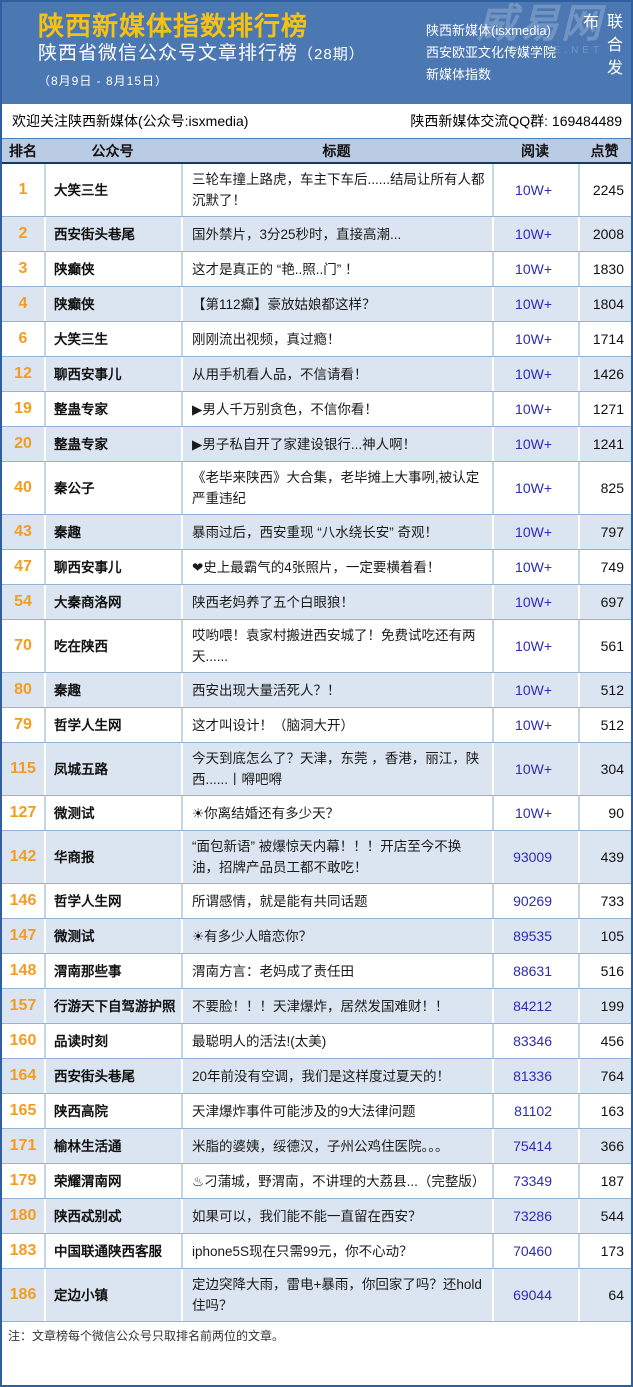 Image resolution: width=633 pixels, height=1387 pixels. What do you see at coordinates (336, 725) in the screenshot?
I see `title-cell: 这才叫设计！（脑洞大开）` at bounding box center [336, 725].